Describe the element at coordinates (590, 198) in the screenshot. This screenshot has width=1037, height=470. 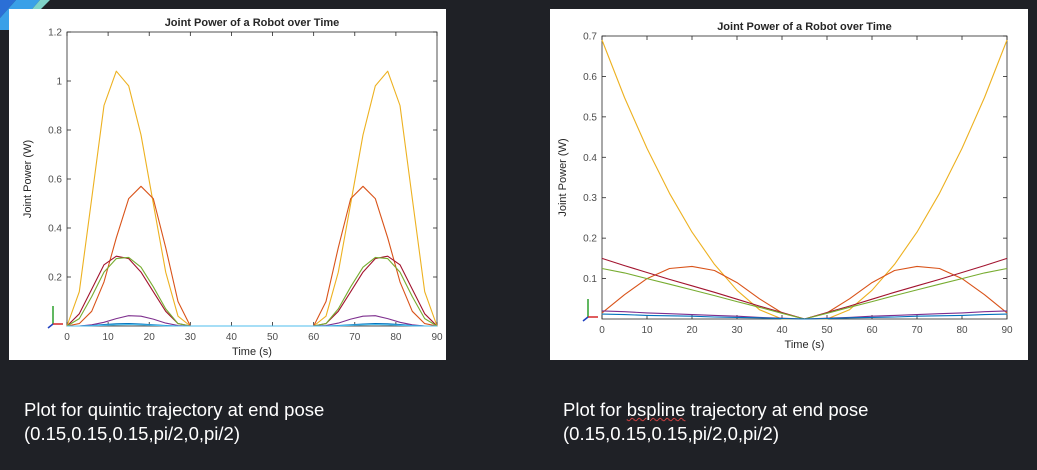
I see `chart1-ytick-label: 0.3` at that location.